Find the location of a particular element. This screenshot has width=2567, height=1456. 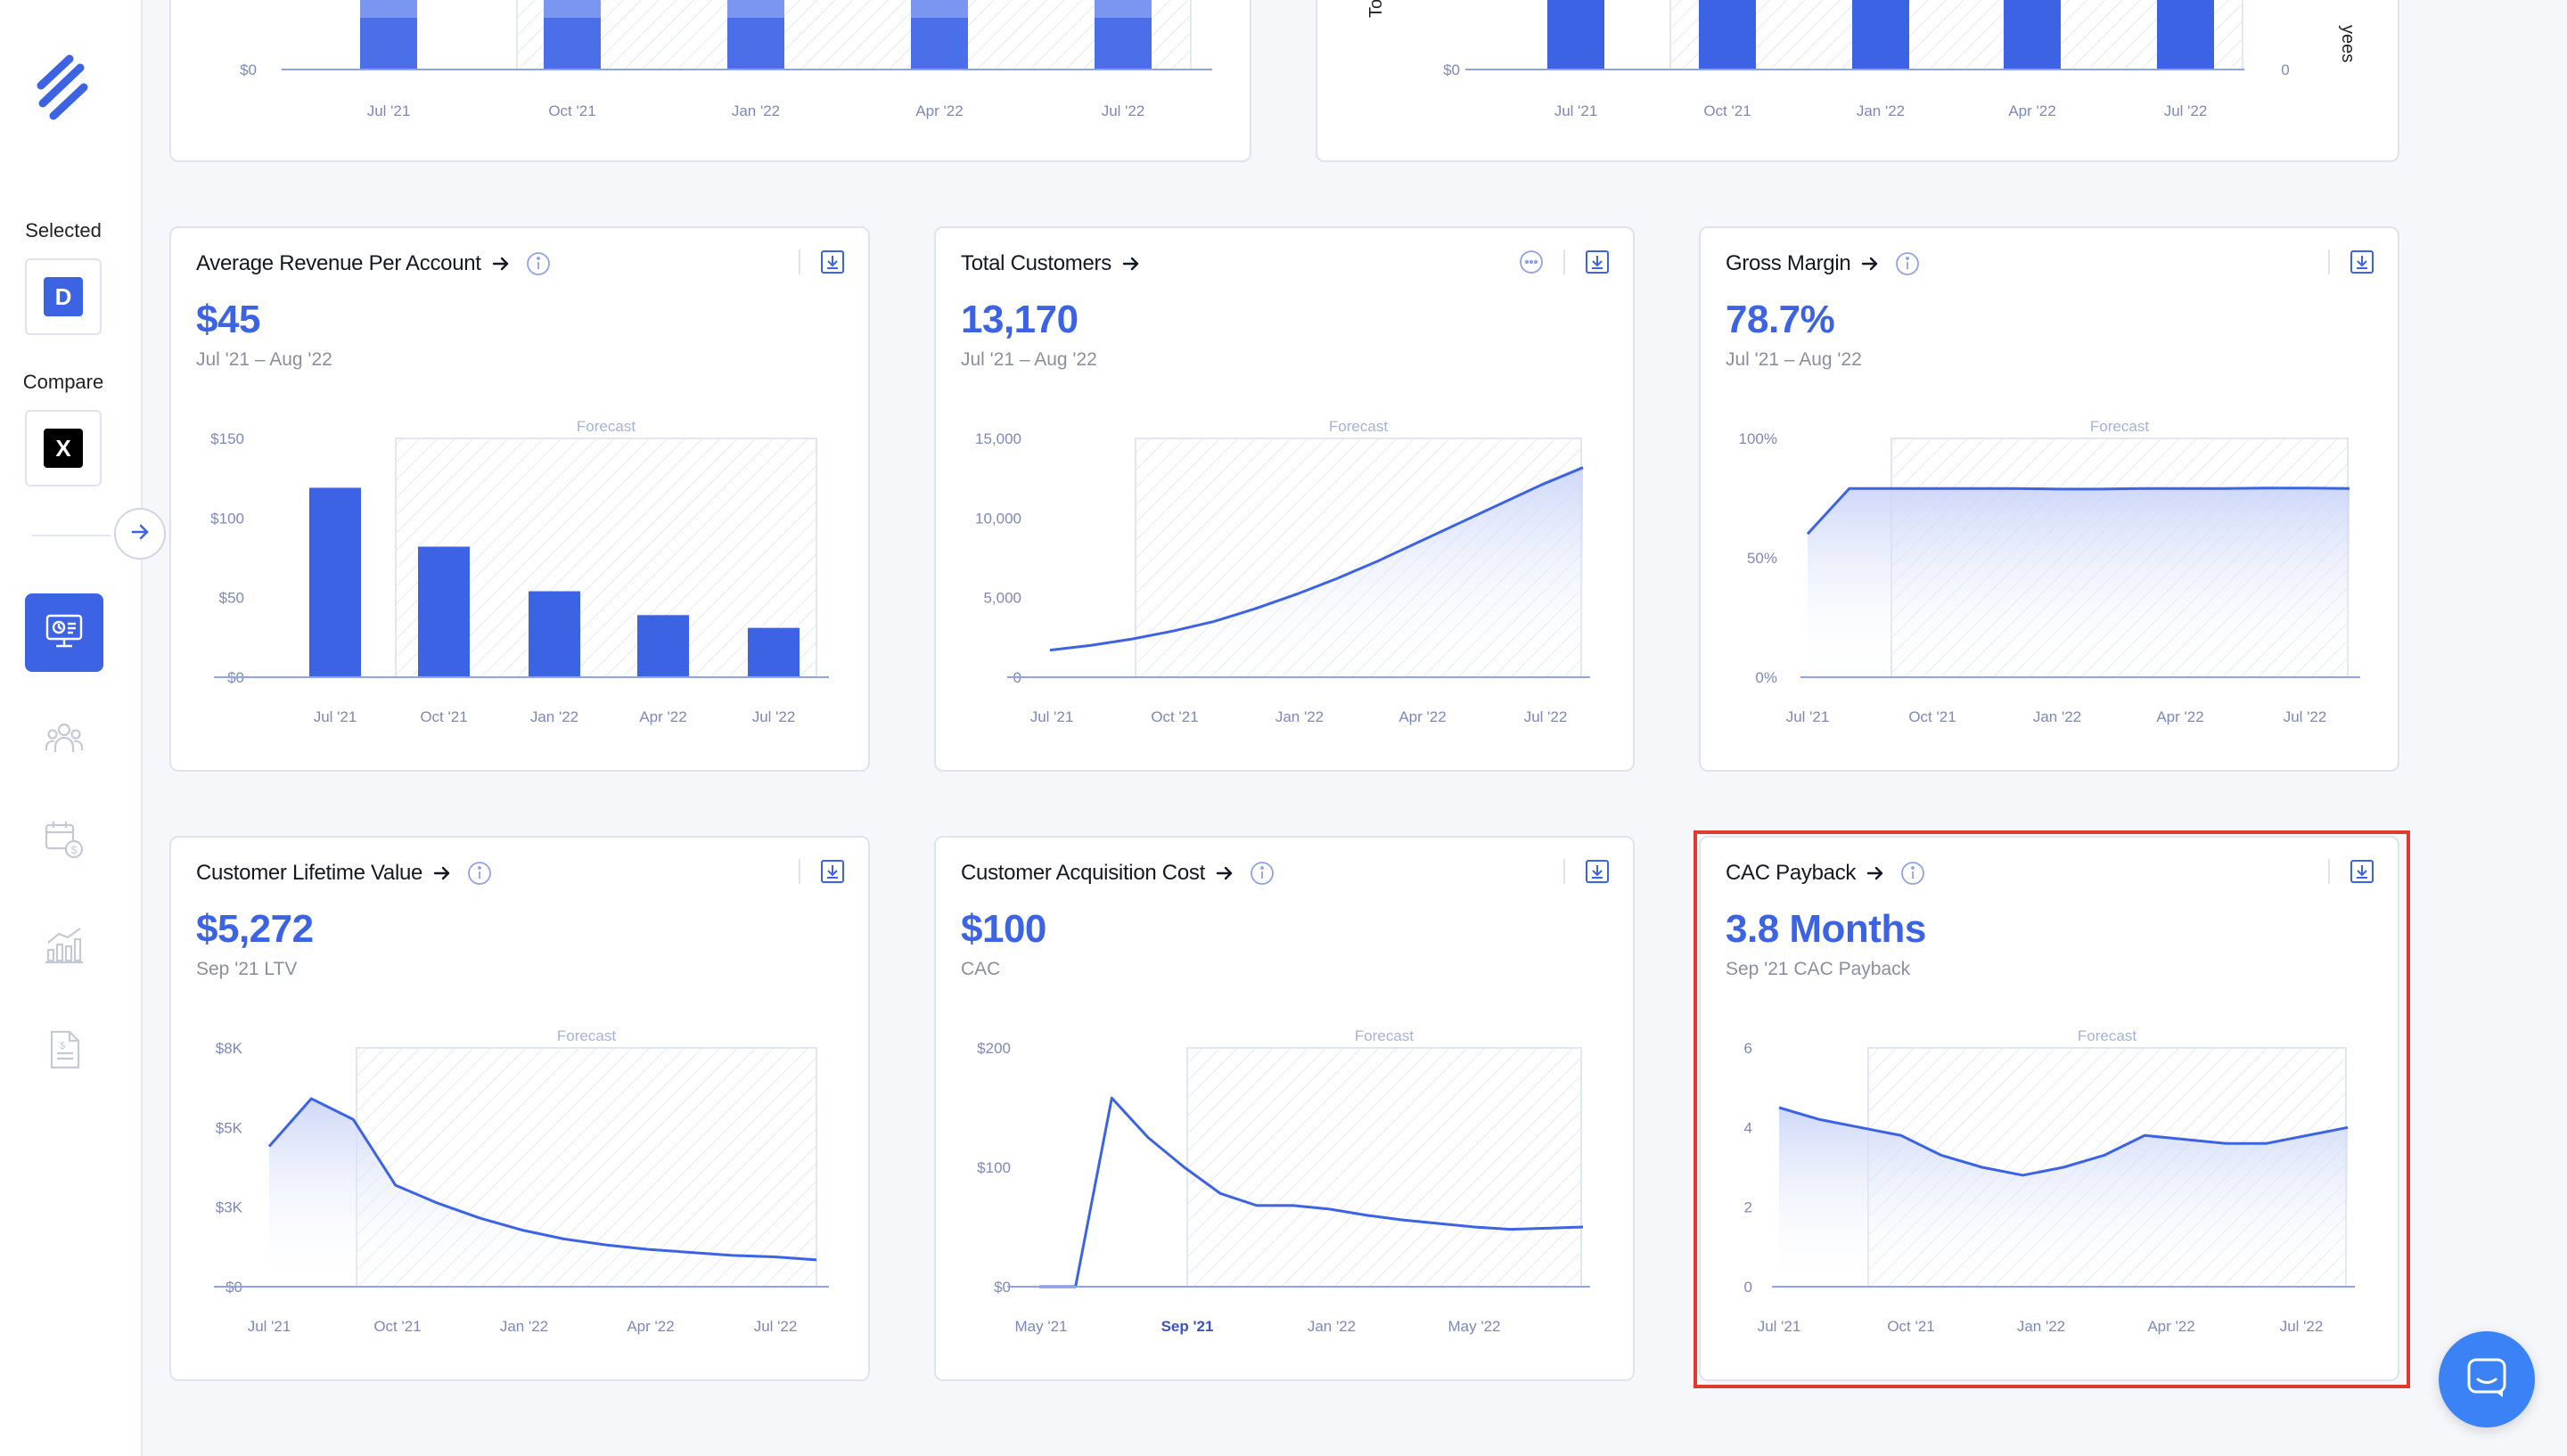

chat-icon is located at coordinates (2487, 1380).